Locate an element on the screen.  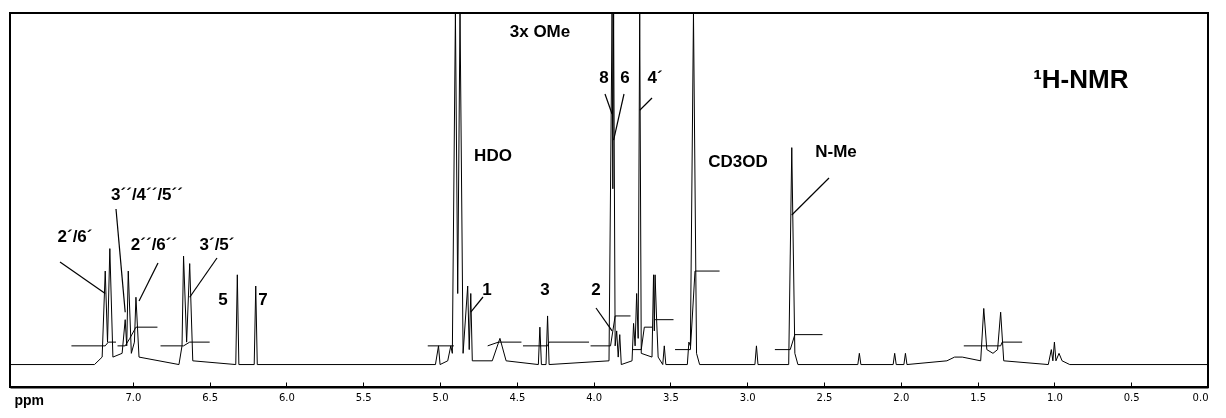
annotation: 2 is located at coordinates (596, 289).